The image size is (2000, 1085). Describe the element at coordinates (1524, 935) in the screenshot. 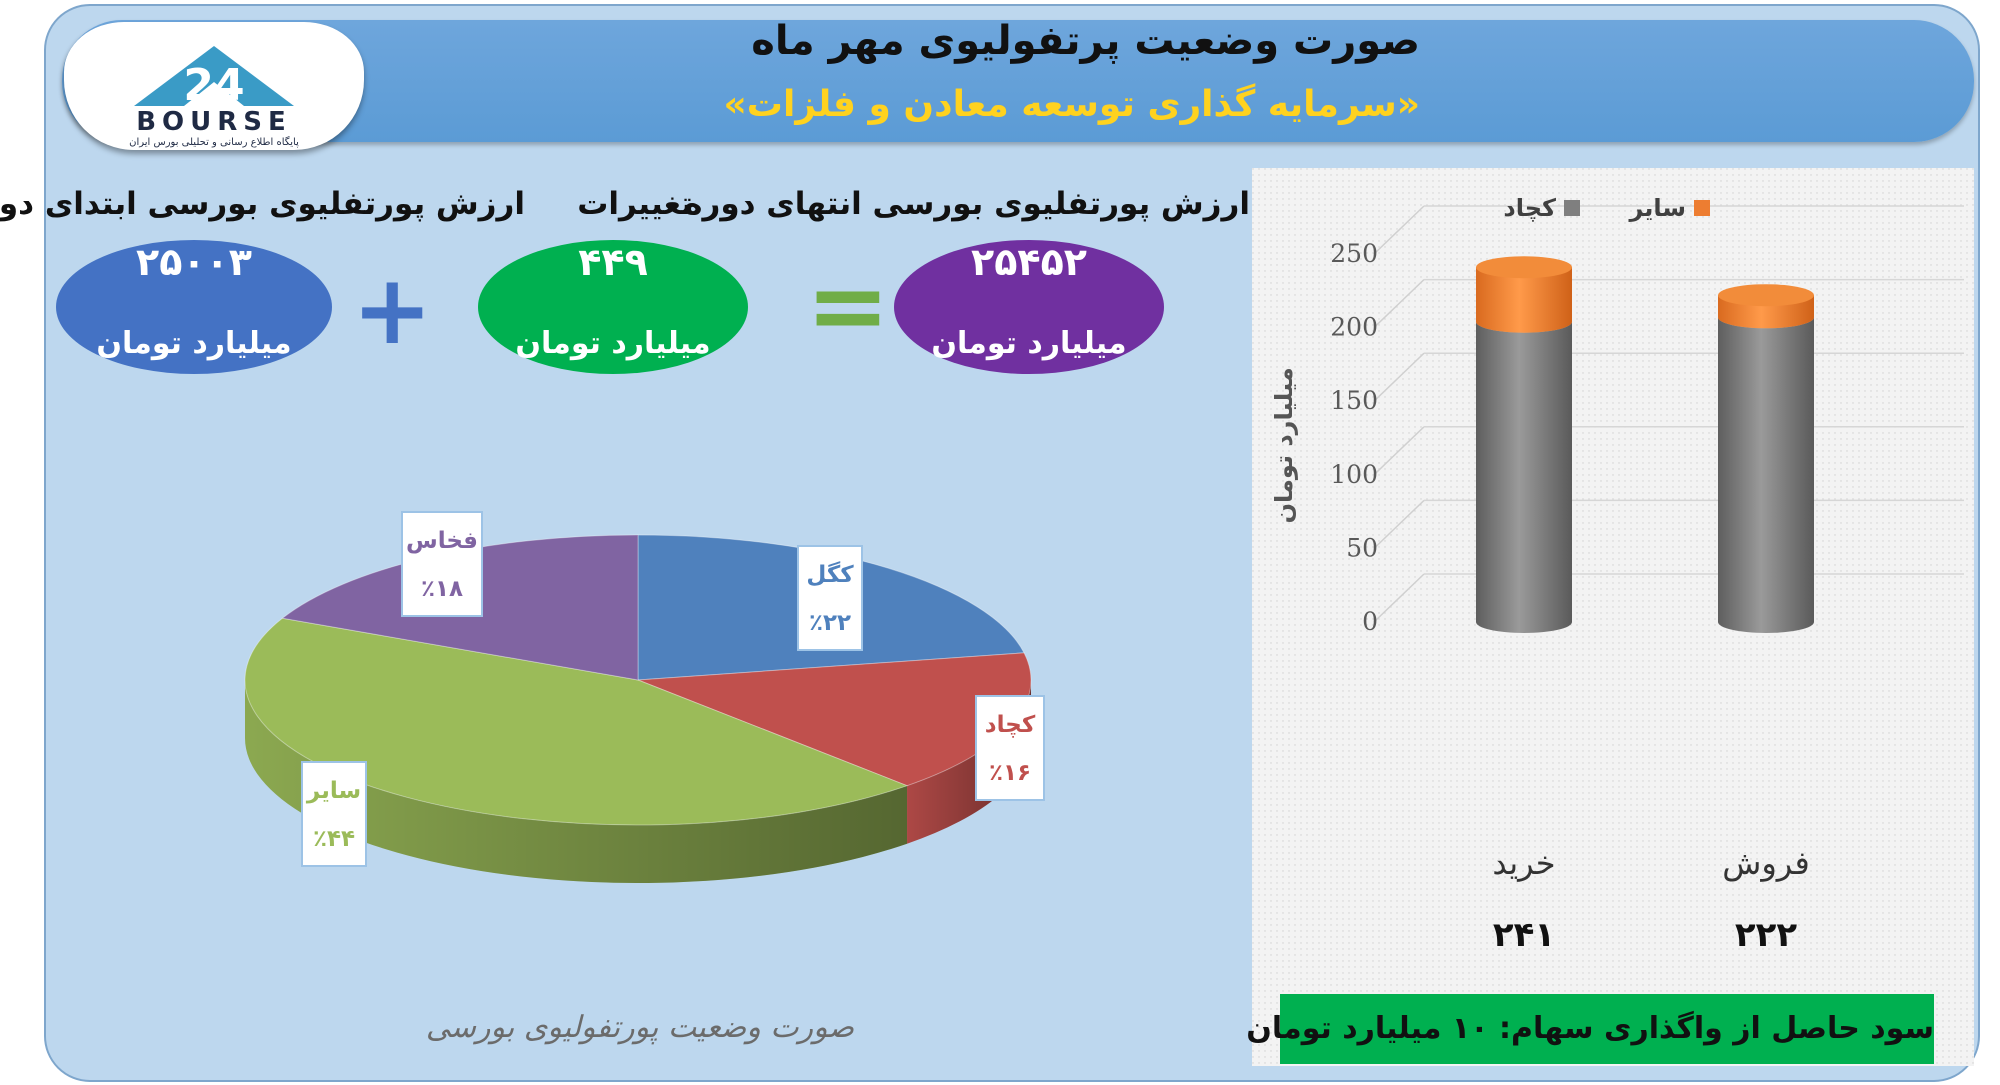

I see `bar-category-total: ۲۴۱` at that location.